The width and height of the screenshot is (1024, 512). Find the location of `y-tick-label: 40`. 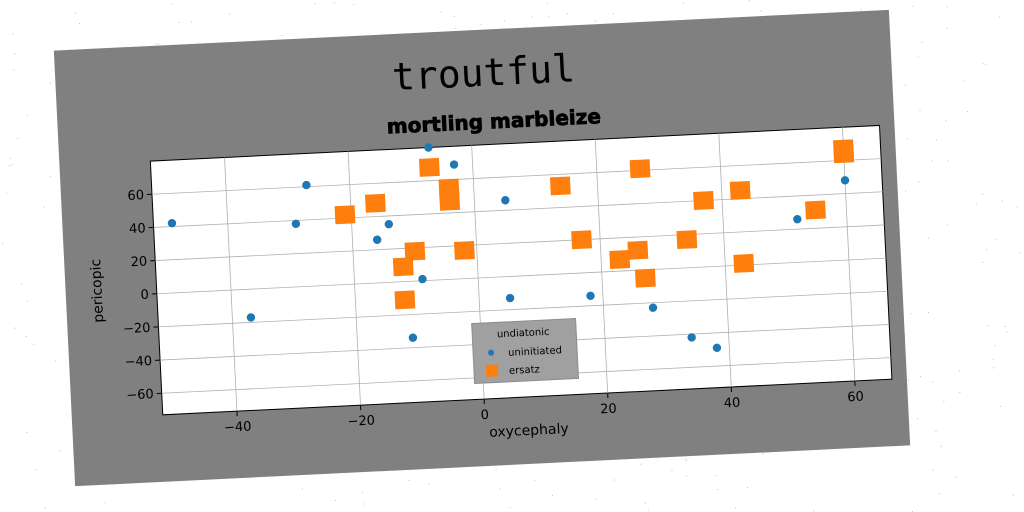

y-tick-label: 40 is located at coordinates (137, 229).